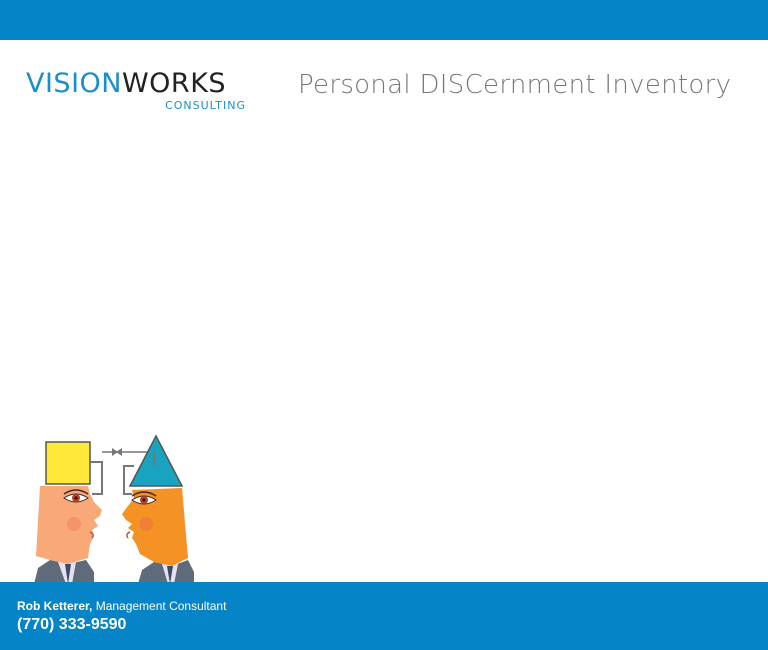 This screenshot has width=768, height=650. What do you see at coordinates (74, 83) in the screenshot?
I see `logo-vision-text: VISION` at bounding box center [74, 83].